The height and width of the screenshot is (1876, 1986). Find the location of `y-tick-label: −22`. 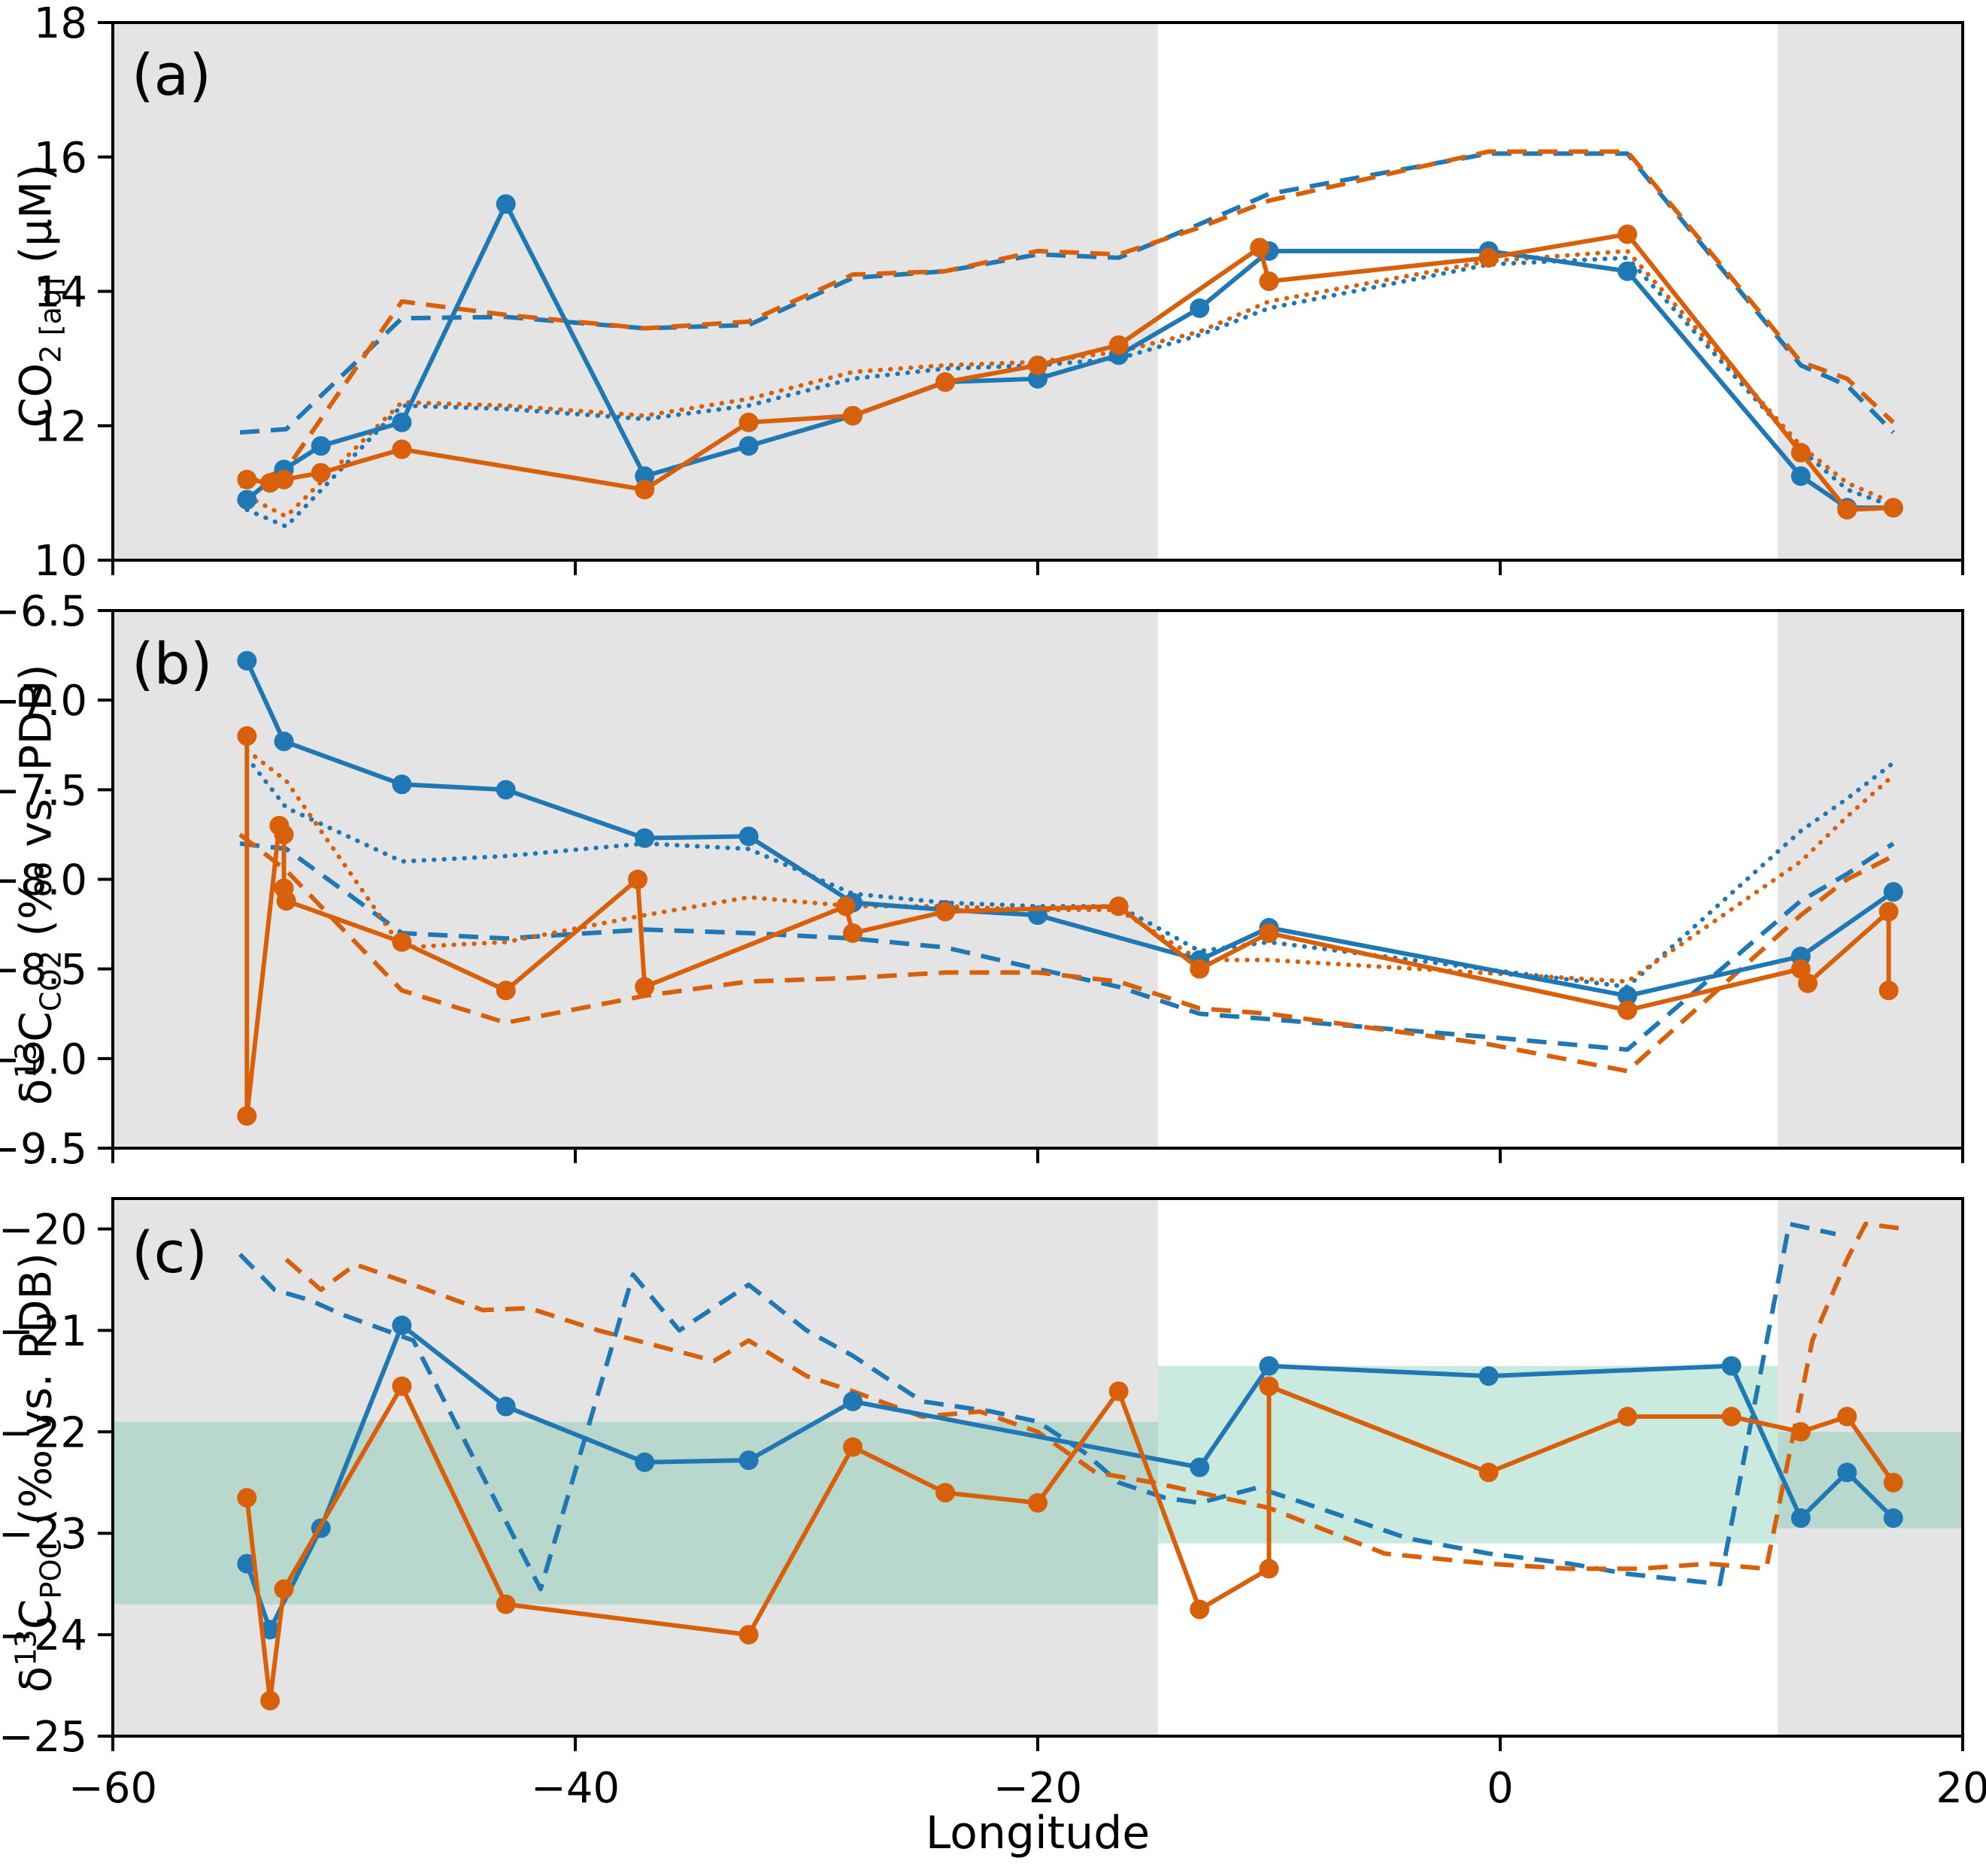

y-tick-label: −22 is located at coordinates (44, 1432).